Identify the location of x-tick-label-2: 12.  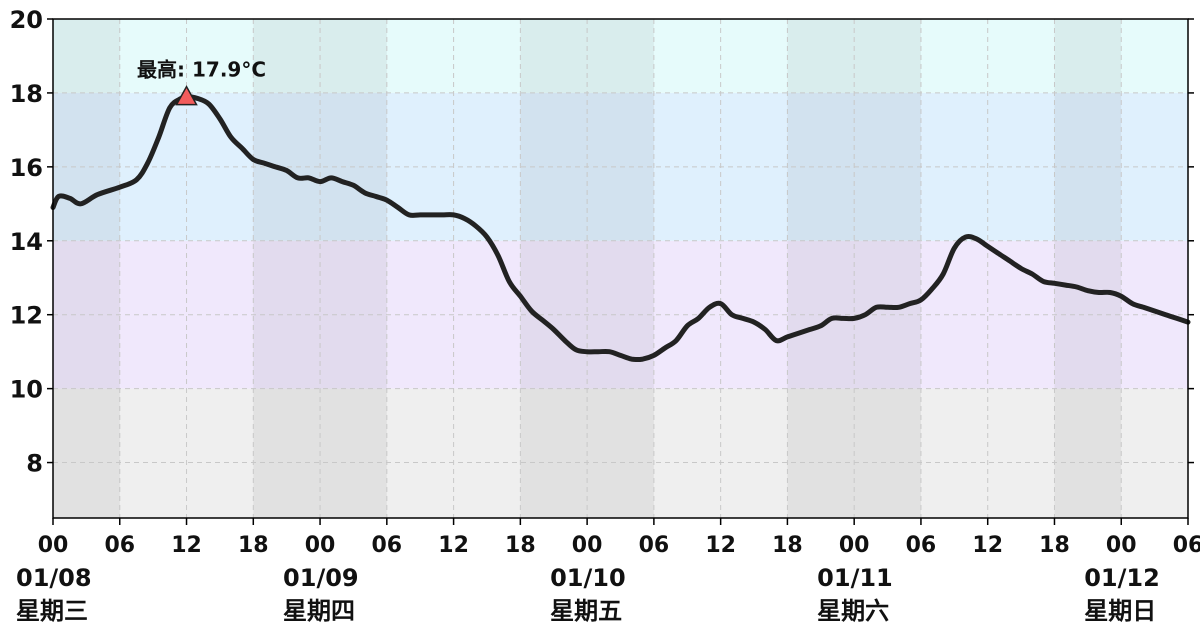
(186, 545).